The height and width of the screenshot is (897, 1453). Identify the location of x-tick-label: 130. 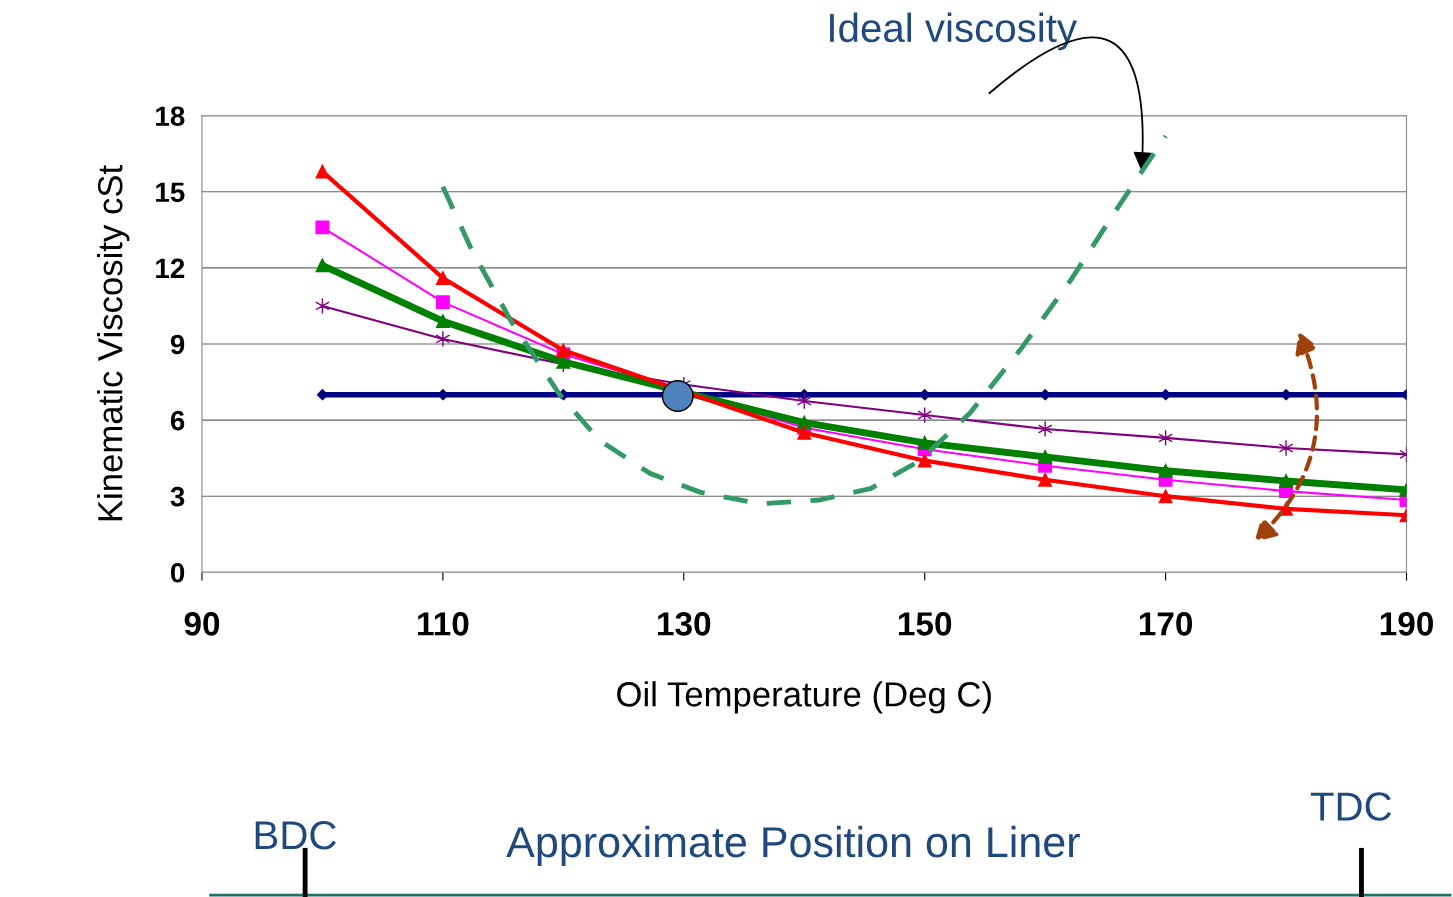
(684, 624).